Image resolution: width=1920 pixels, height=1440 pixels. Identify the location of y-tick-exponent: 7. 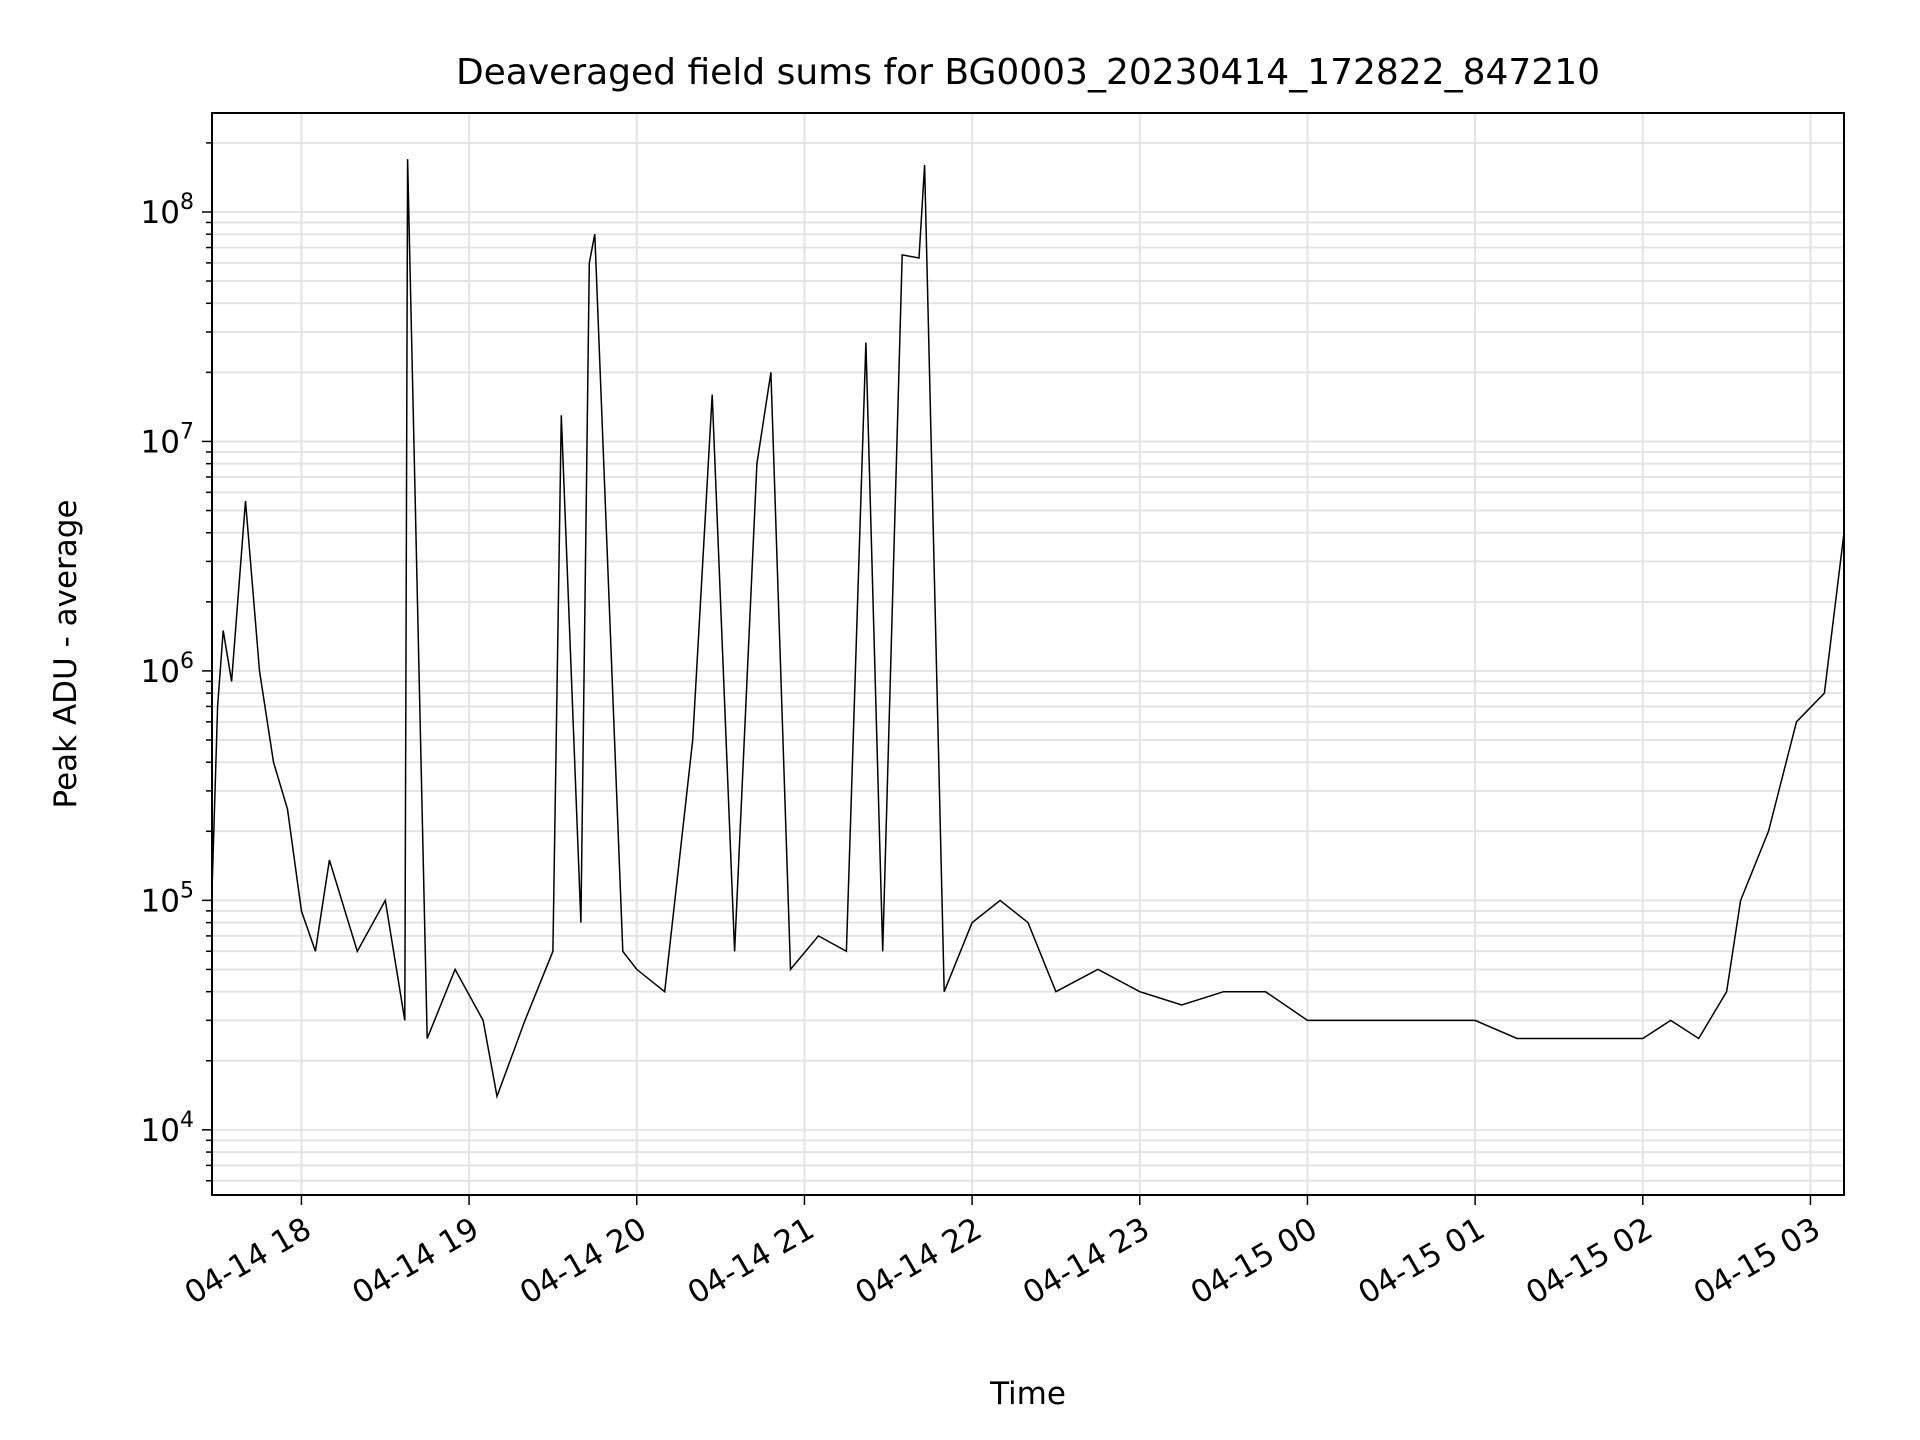
(187, 431).